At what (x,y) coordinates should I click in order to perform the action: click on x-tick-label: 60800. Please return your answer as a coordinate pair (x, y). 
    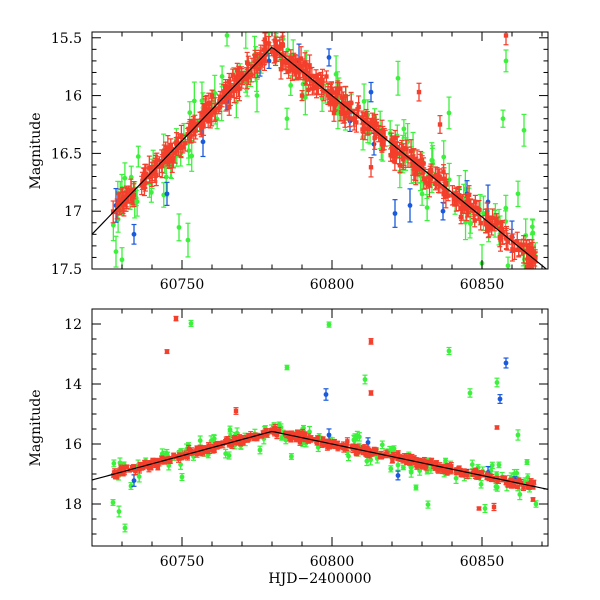
    Looking at the image, I should click on (332, 562).